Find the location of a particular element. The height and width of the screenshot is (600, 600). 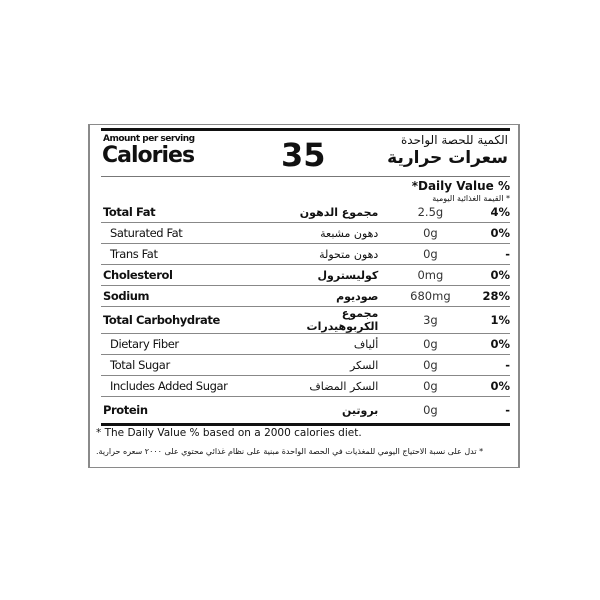

daily-value-header: *Daily Value % * القيمة الغذائية اليومية is located at coordinates (305, 190).